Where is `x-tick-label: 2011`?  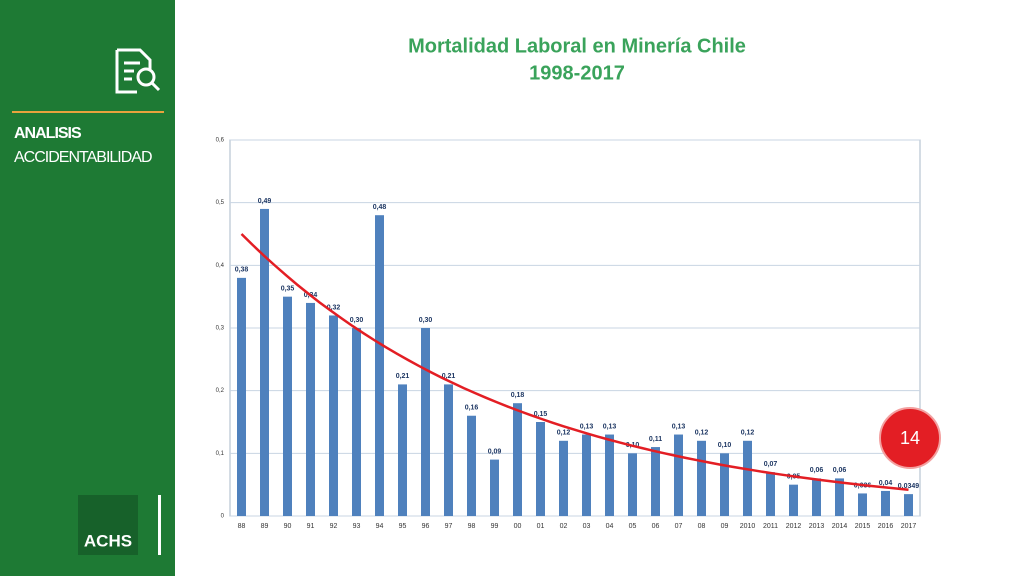
x-tick-label: 2011 is located at coordinates (770, 526).